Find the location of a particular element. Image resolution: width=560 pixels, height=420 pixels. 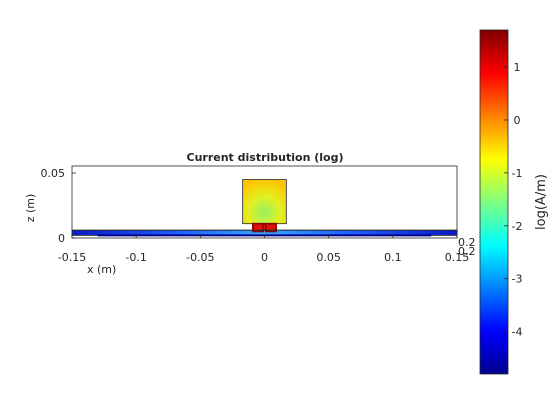

z-tick-label: 0.05 is located at coordinates (53, 173).